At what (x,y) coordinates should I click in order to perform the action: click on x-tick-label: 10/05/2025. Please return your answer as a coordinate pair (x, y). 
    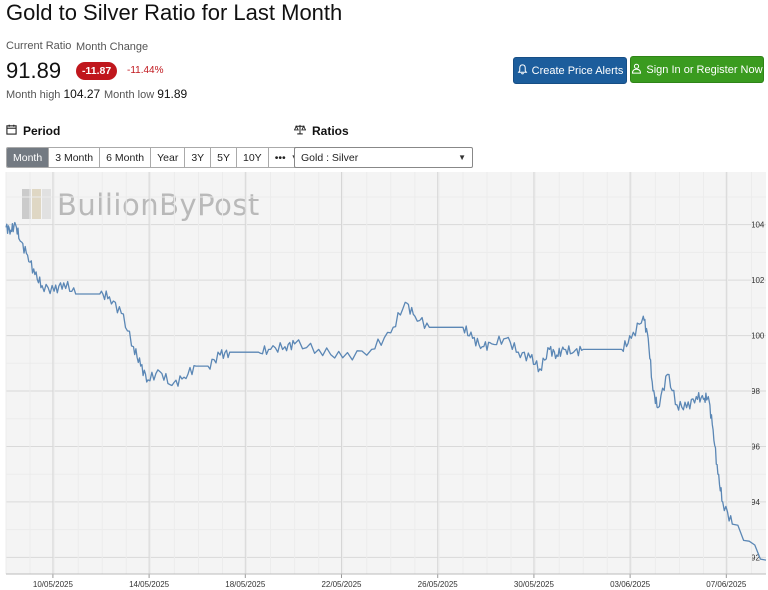
    Looking at the image, I should click on (53, 584).